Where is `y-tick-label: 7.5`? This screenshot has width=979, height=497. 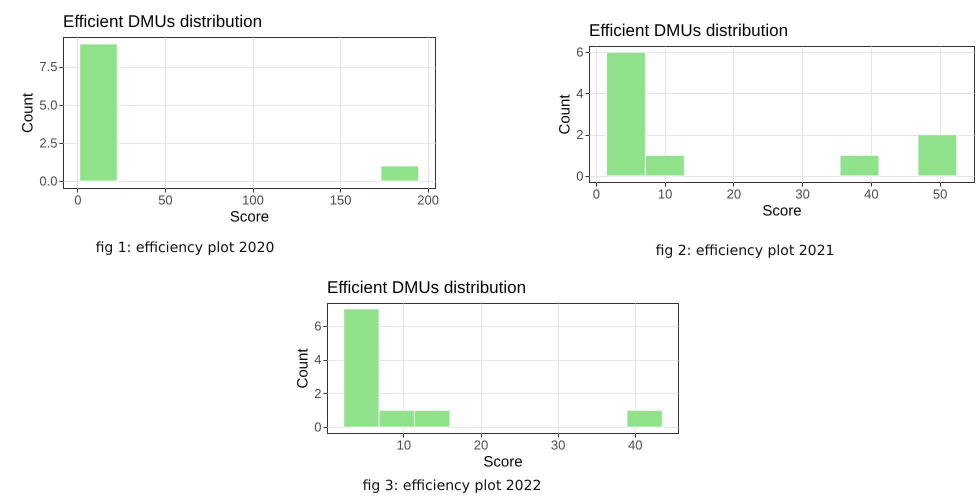
y-tick-label: 7.5 is located at coordinates (48, 66).